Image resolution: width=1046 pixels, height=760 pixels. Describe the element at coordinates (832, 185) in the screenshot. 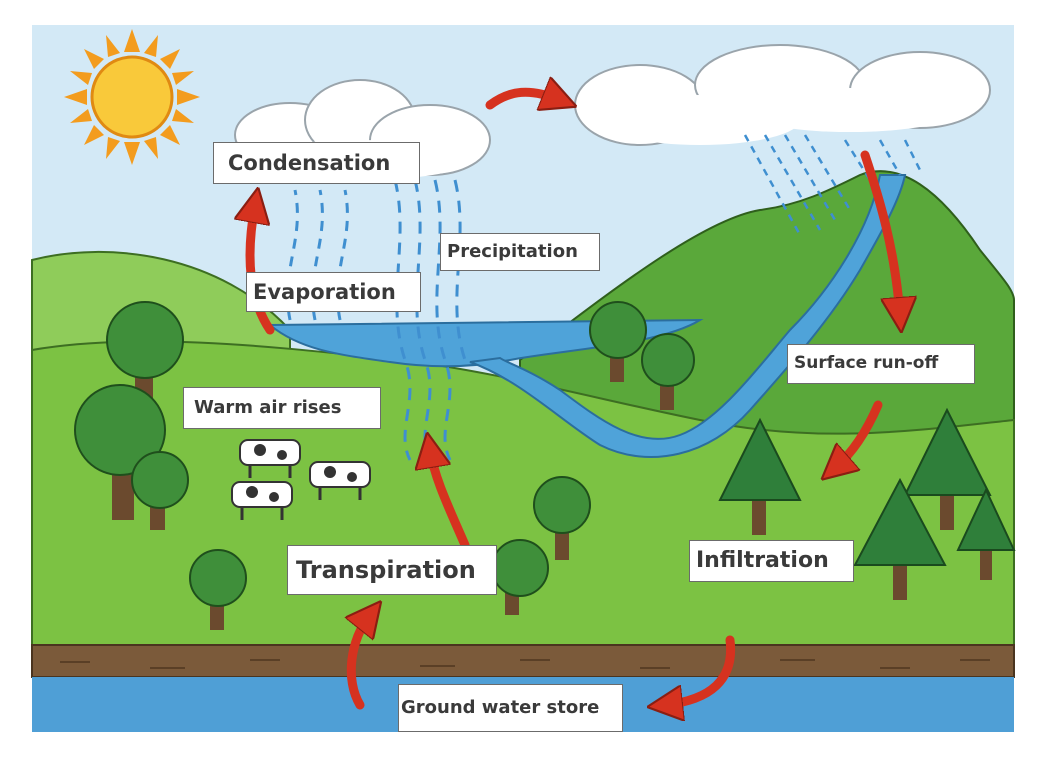

I see `mountain-rain` at that location.